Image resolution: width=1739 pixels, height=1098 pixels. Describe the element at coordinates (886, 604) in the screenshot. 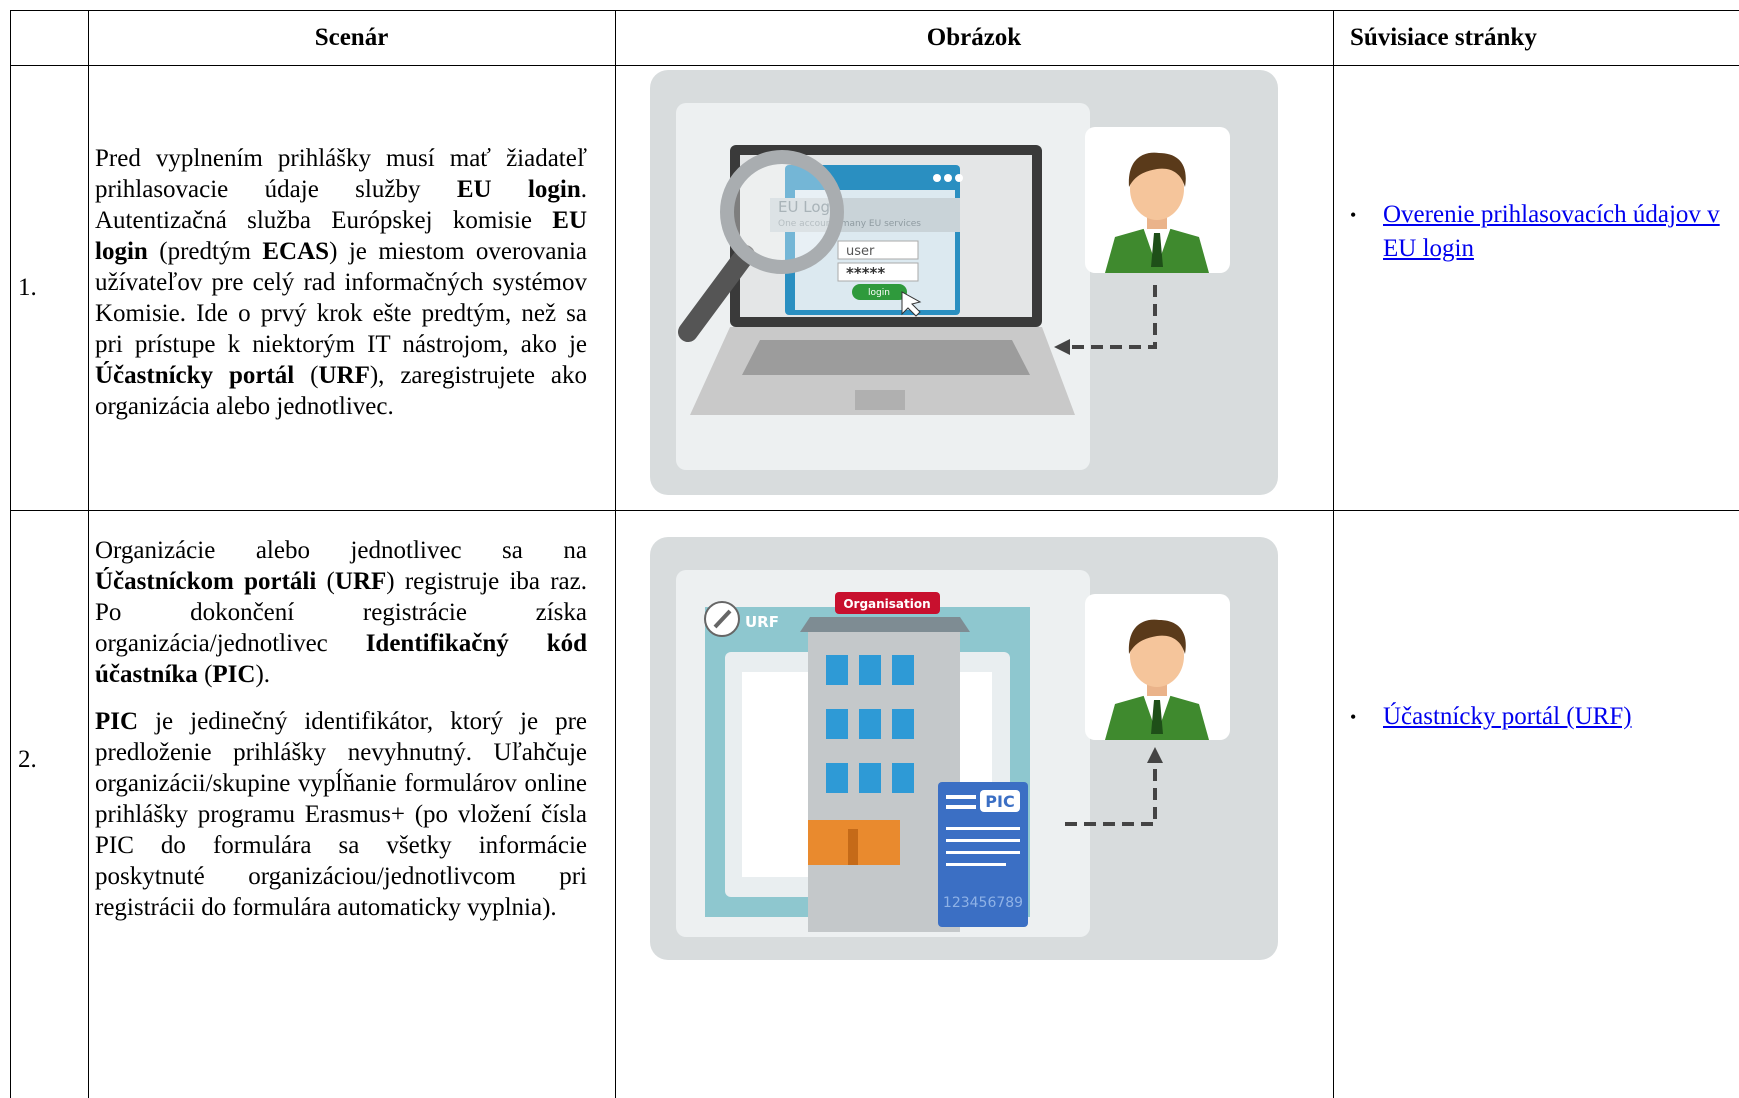

I see `illustration-text: Organisation` at that location.